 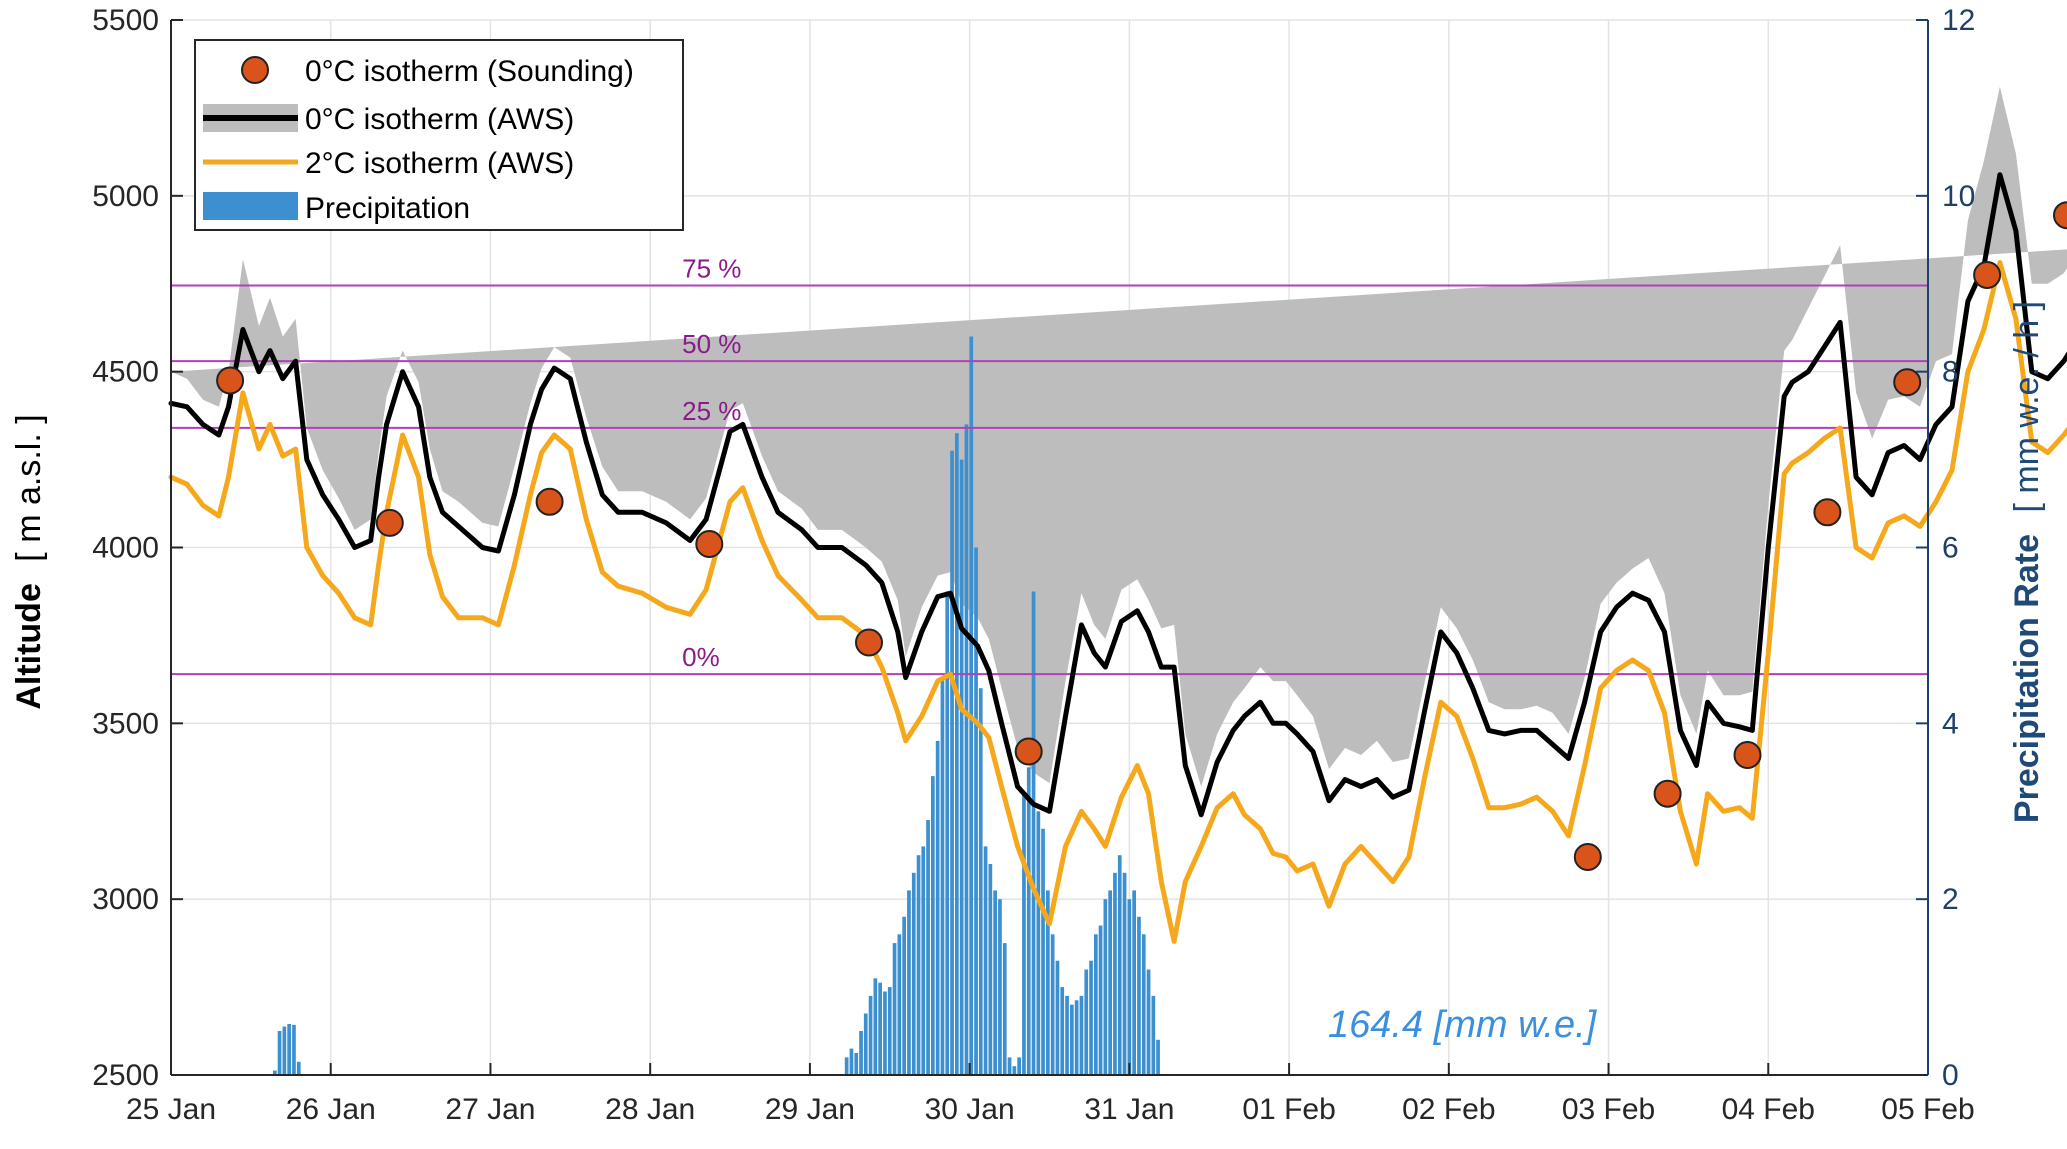 What do you see at coordinates (1463, 1025) in the screenshot?
I see `total-annotation: 164.4 [mm w.e.]` at bounding box center [1463, 1025].